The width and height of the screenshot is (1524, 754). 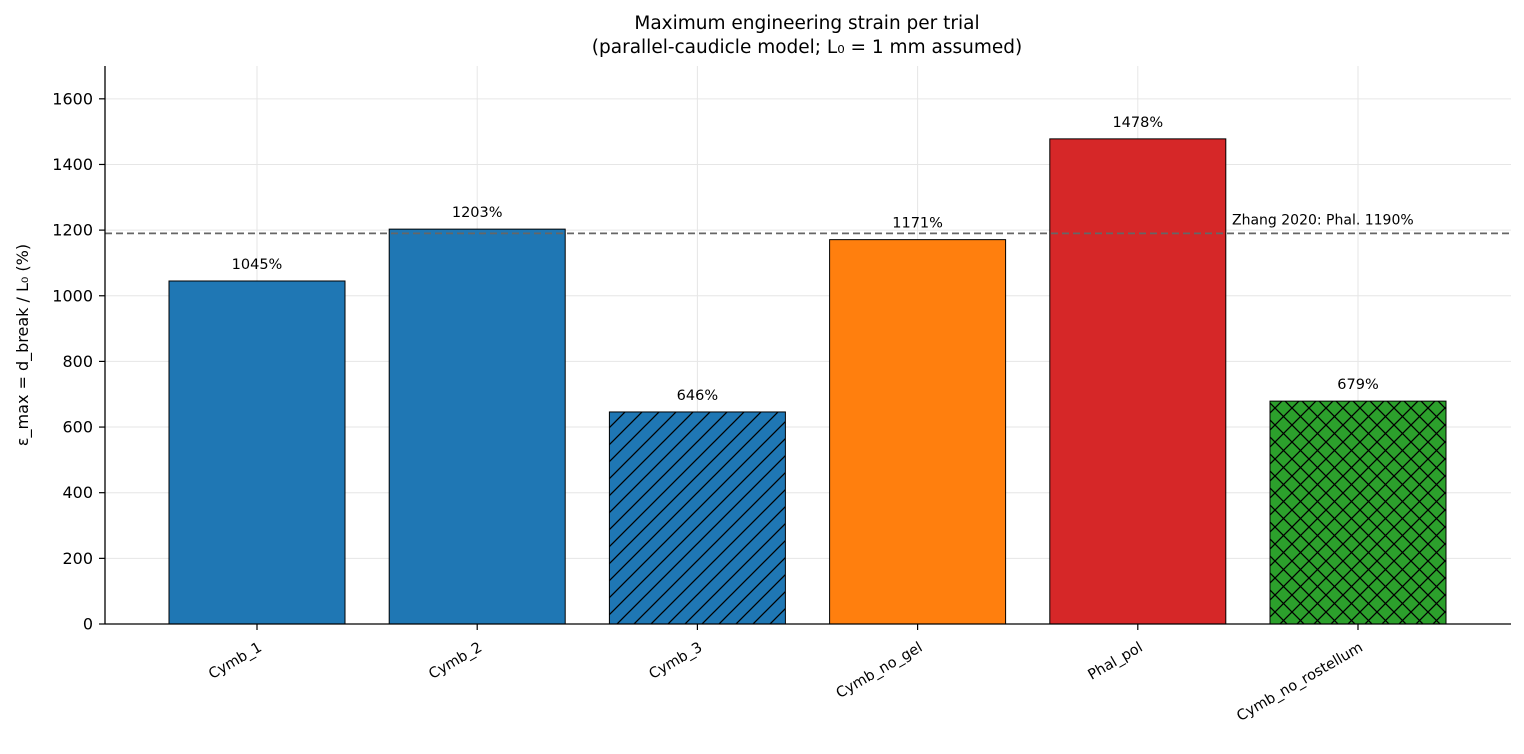 I want to click on y-tick-label: 800, so click(x=77, y=361).